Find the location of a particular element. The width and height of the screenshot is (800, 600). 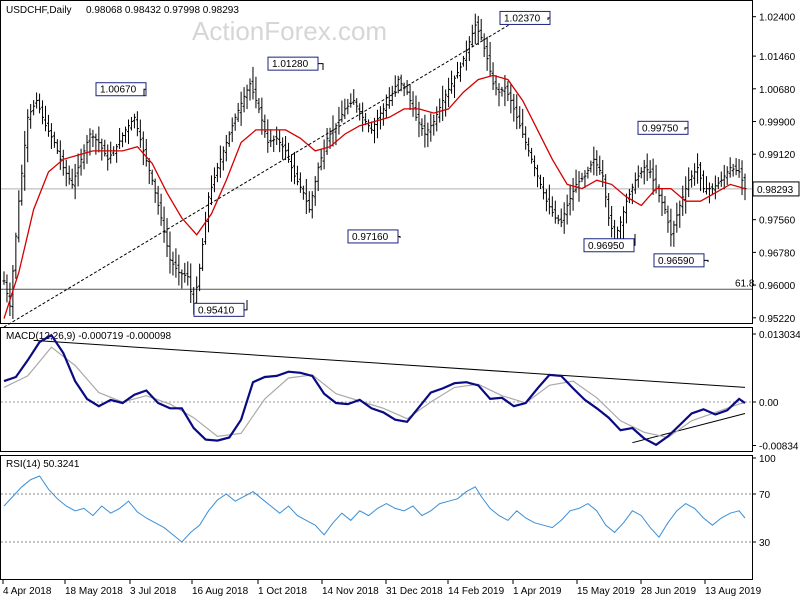

macd-tick-label: 0.00 is located at coordinates (769, 403).